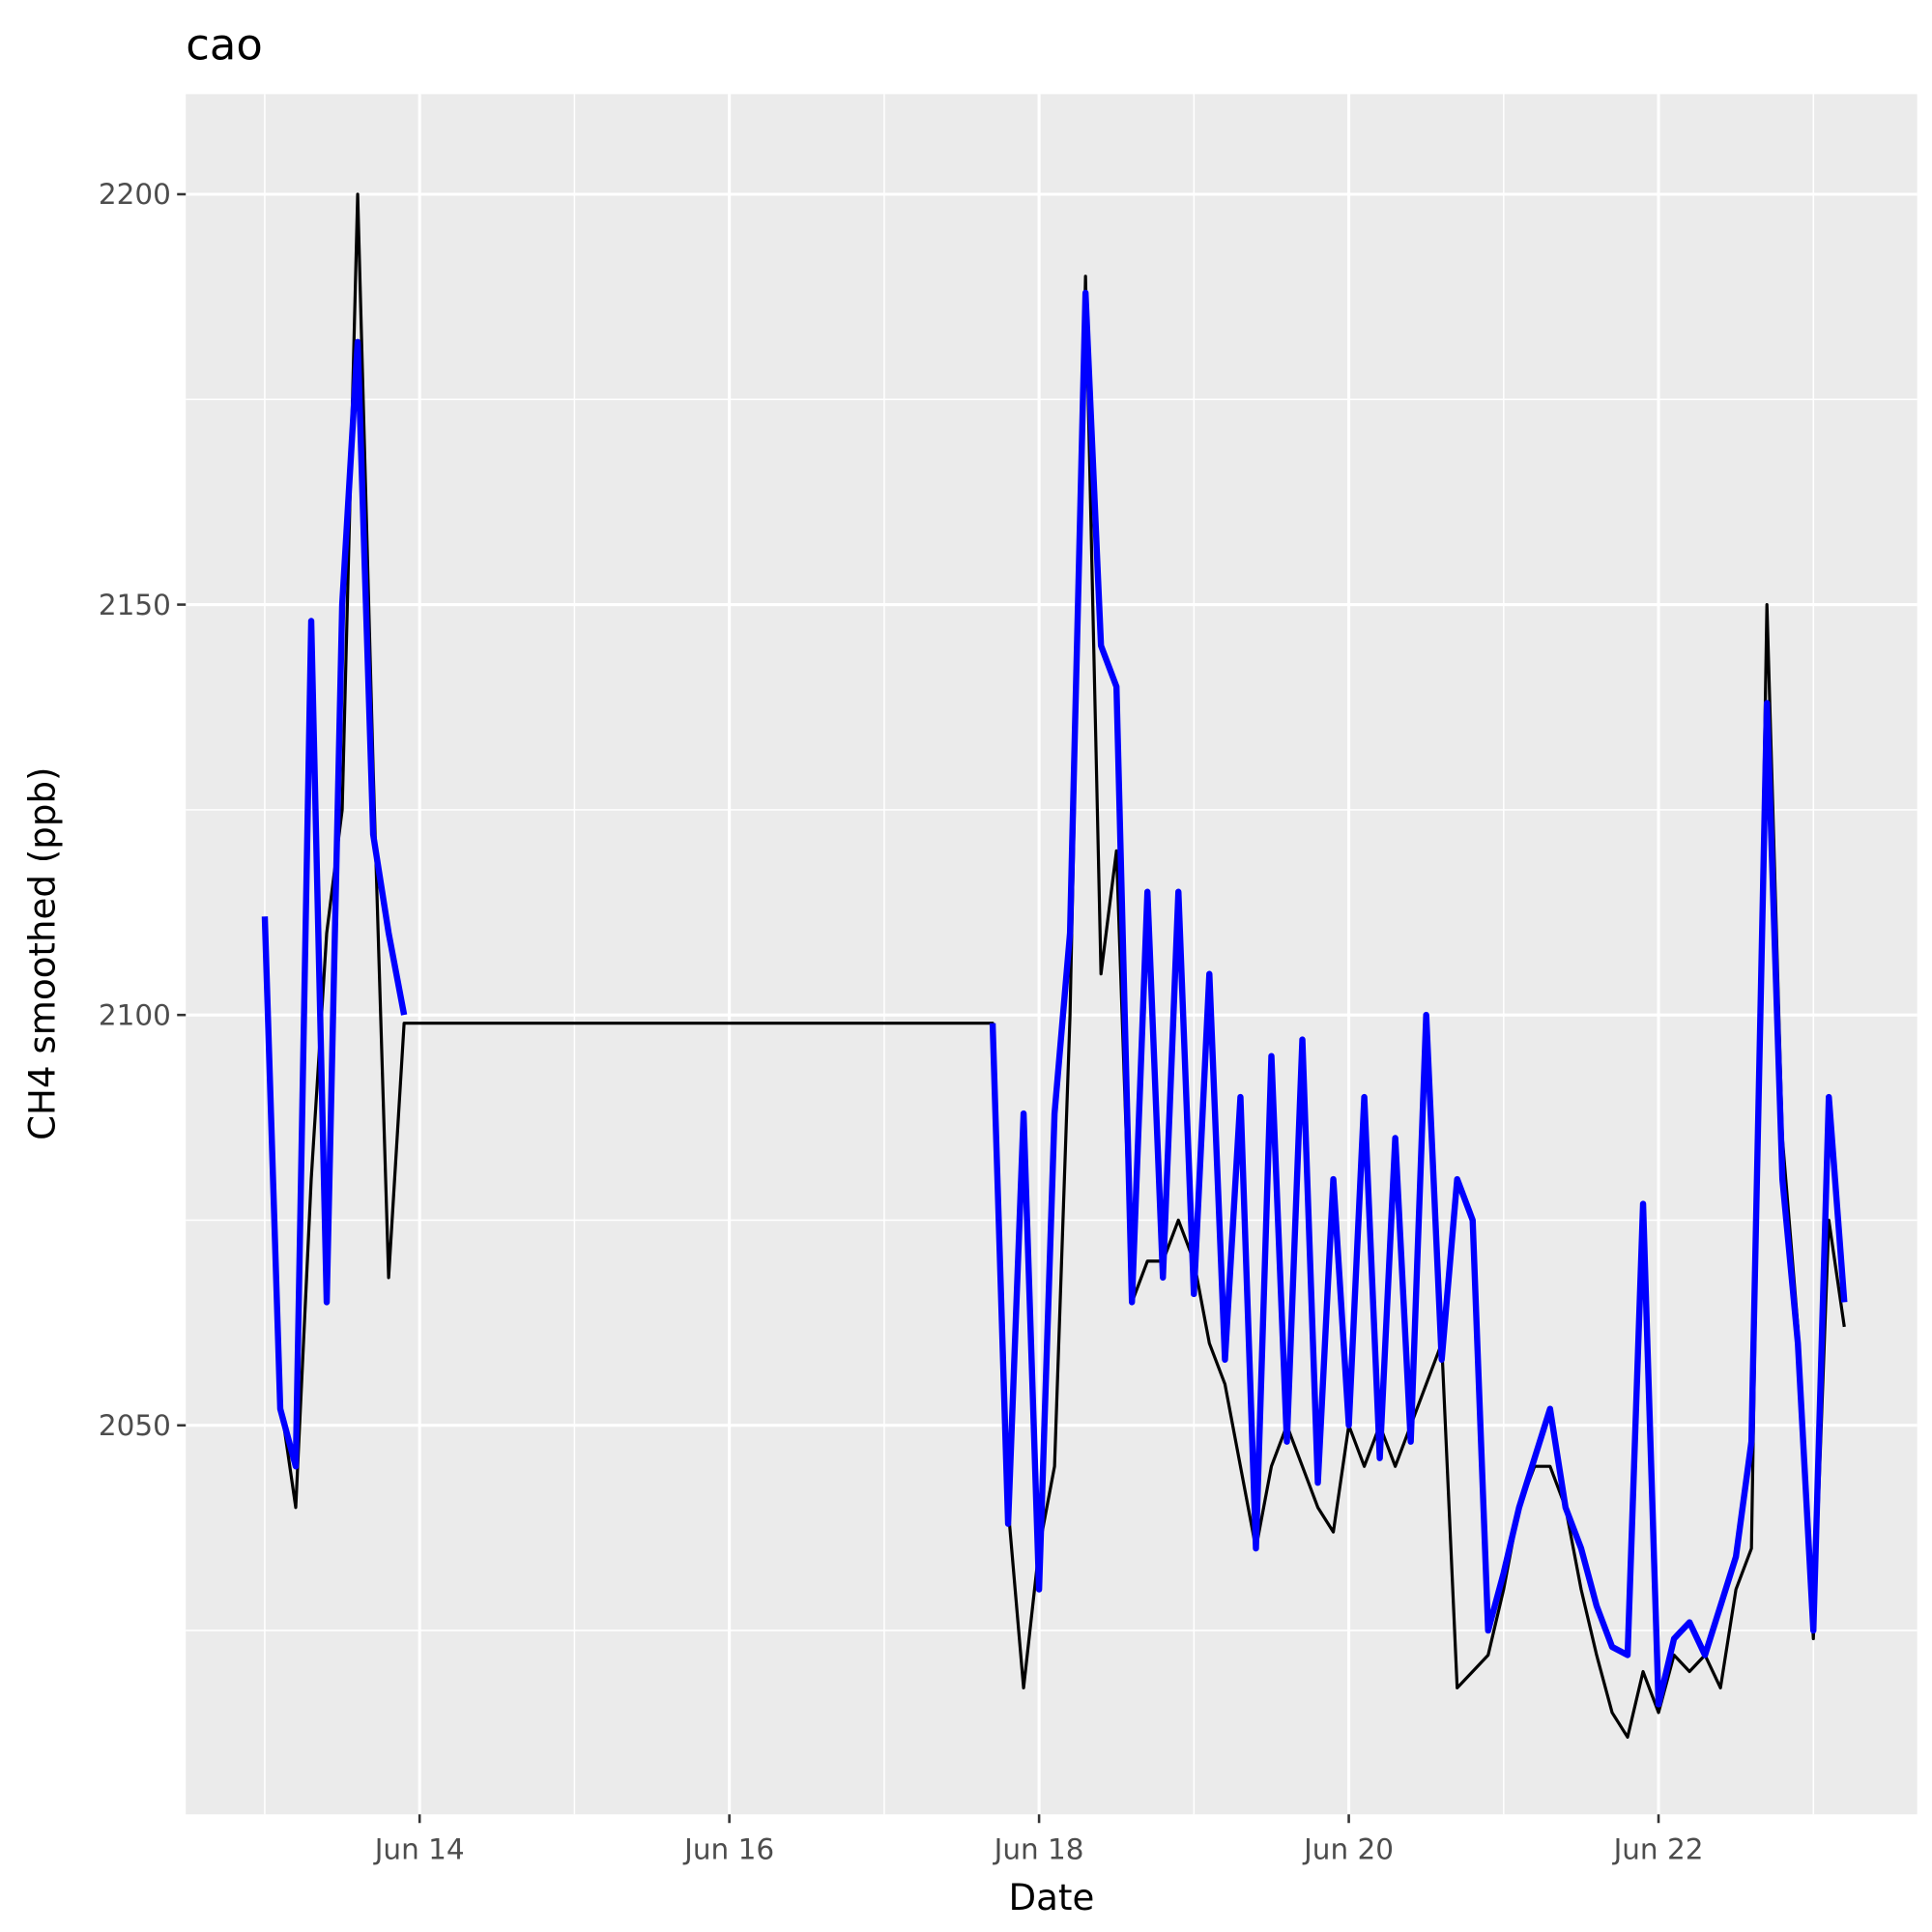  I want to click on y-tick-label: 2200, so click(135, 194).